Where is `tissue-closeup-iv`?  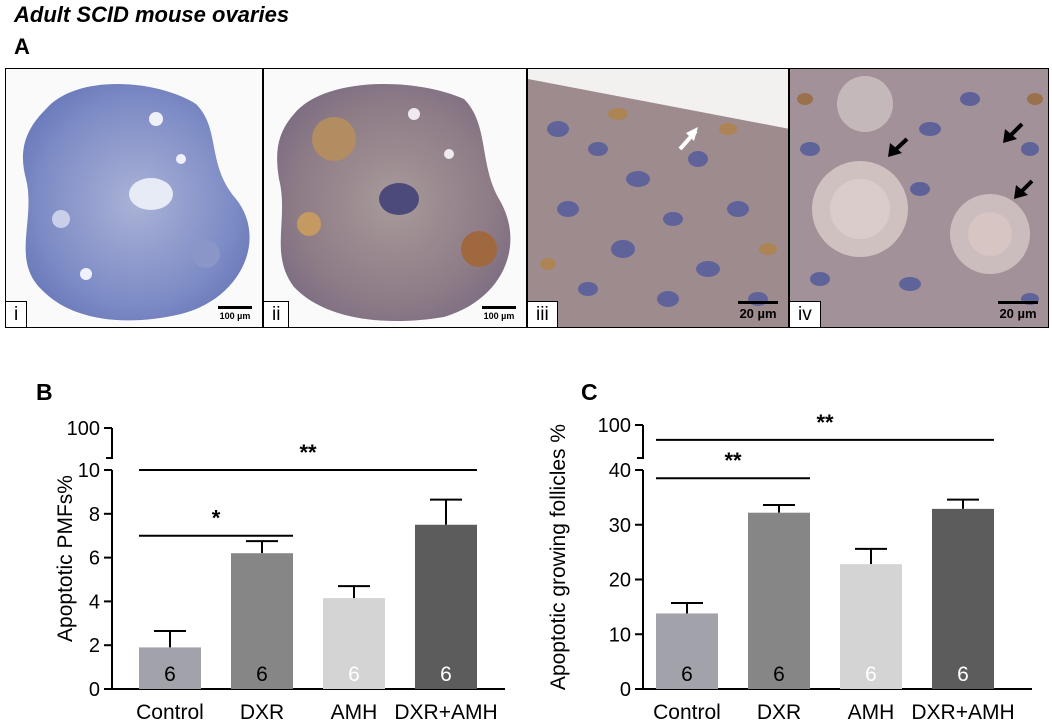 tissue-closeup-iv is located at coordinates (919, 198).